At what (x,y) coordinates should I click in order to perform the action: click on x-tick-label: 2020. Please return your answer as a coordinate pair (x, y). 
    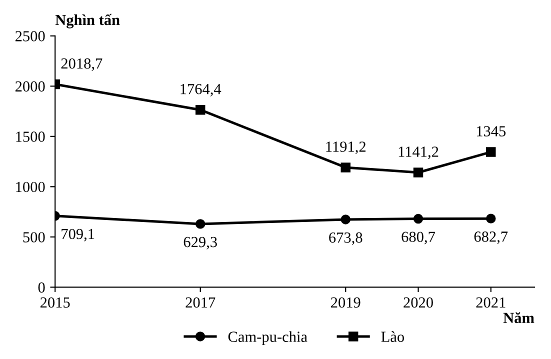
    Looking at the image, I should click on (418, 302).